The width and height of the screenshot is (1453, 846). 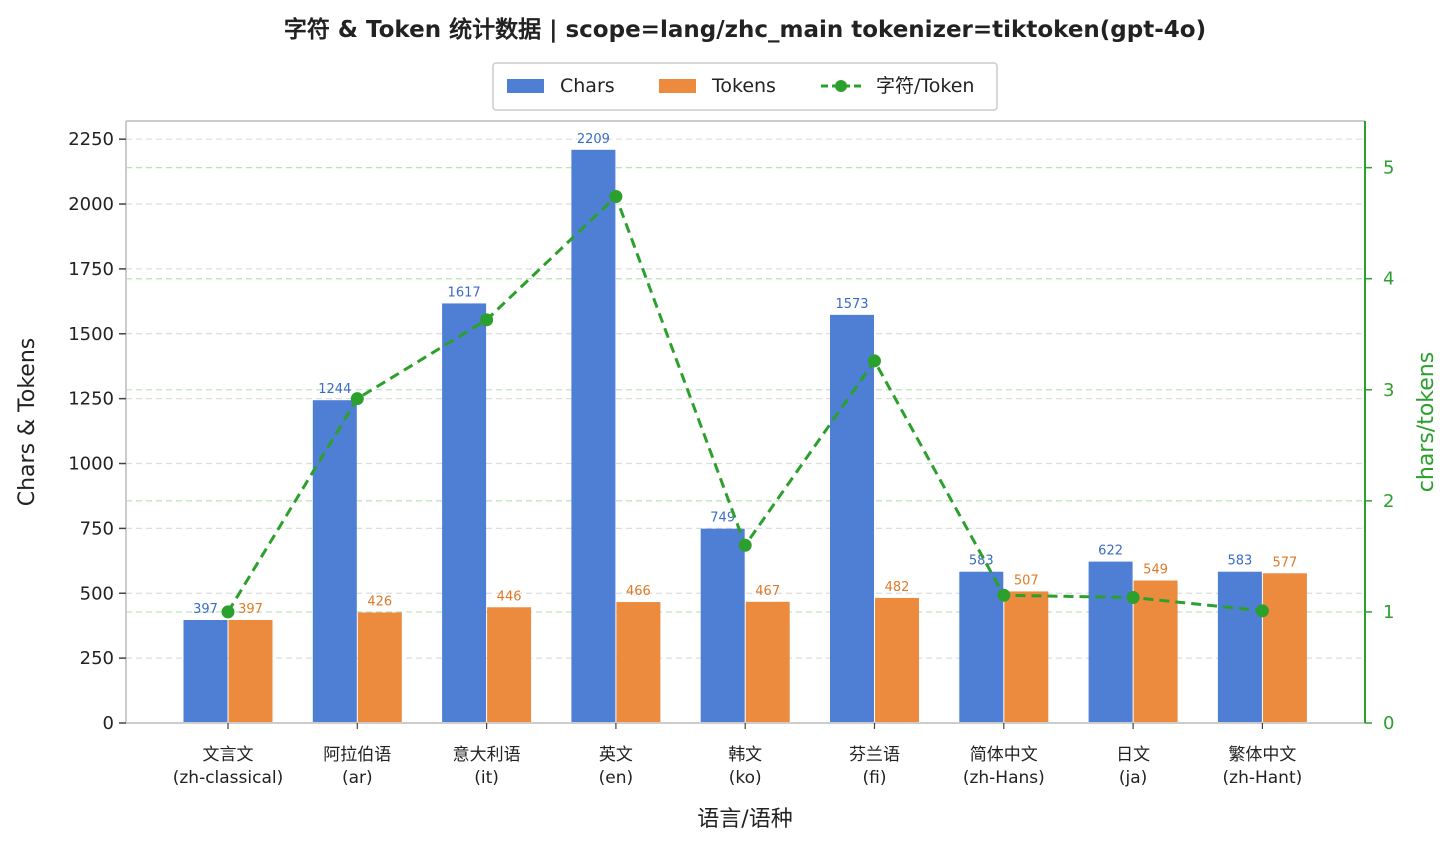 I want to click on data-label-chars: 397, so click(x=205, y=609).